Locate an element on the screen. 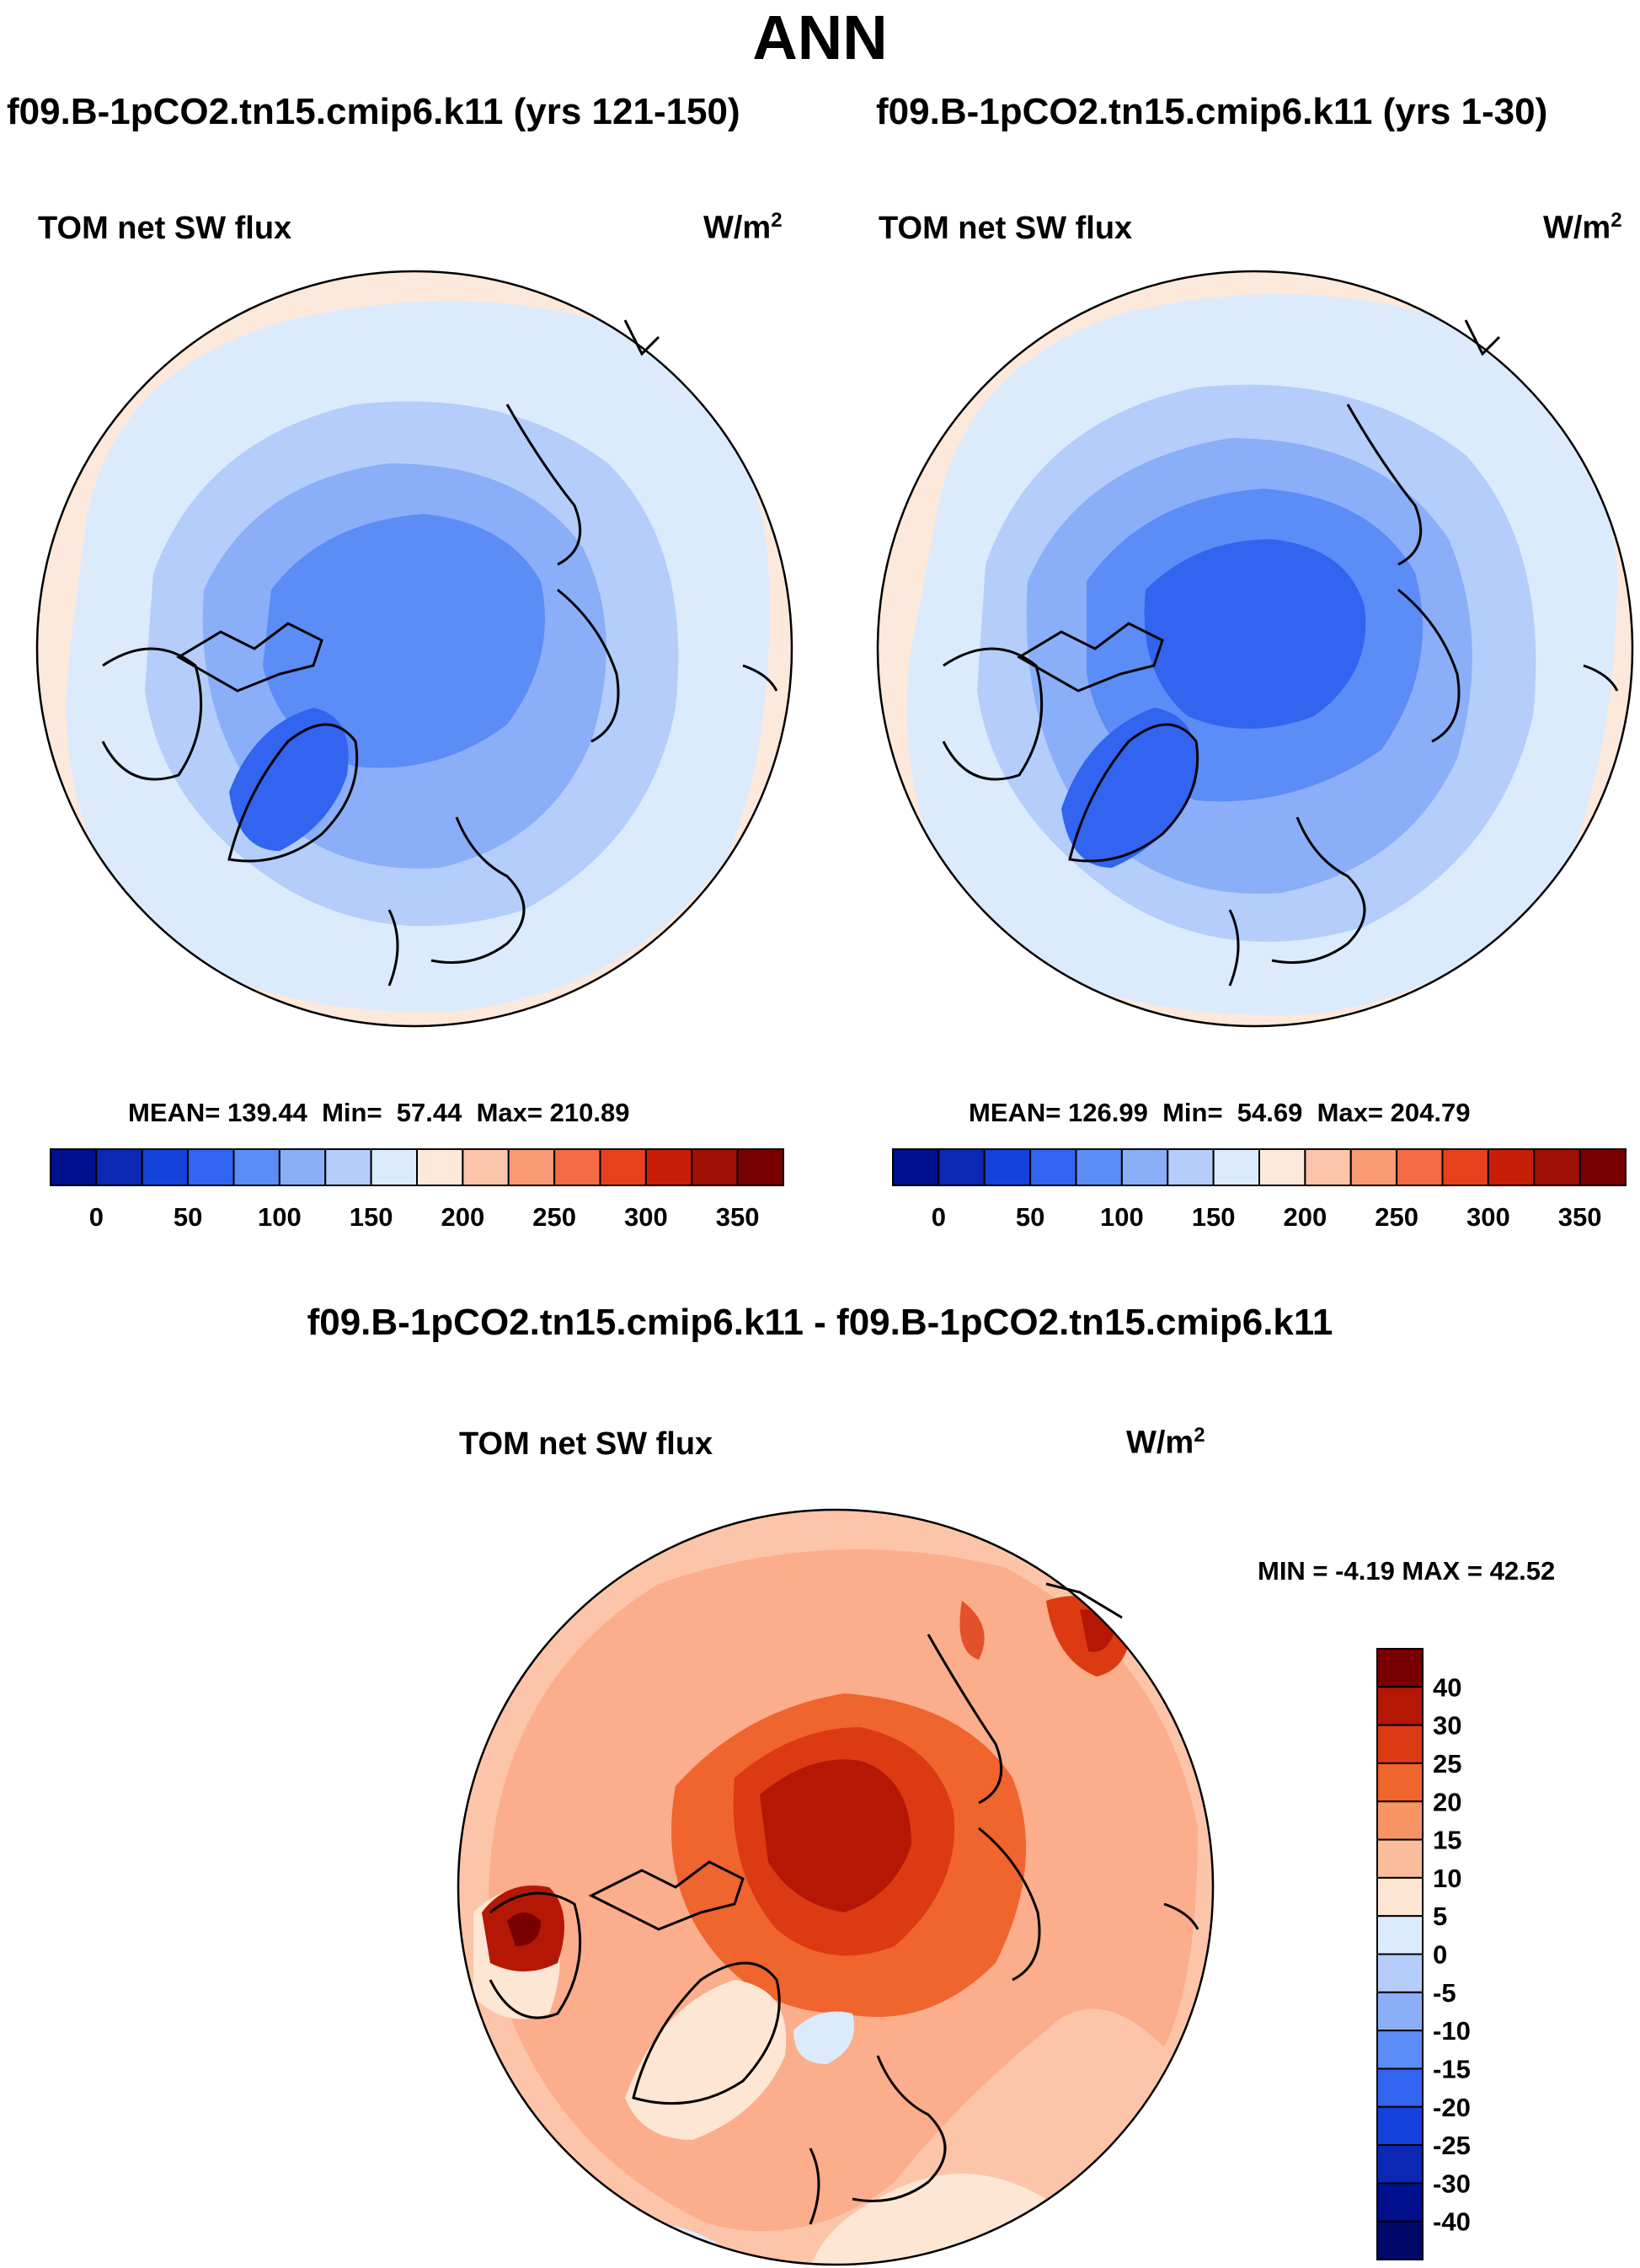  difference-colorbar-tick-label: -5 is located at coordinates (1444, 1993).